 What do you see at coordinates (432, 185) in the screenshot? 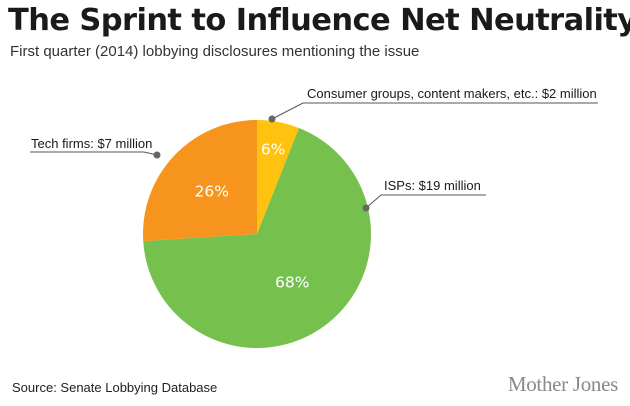
I see `slice-callout-label: ISPs: $19 million` at bounding box center [432, 185].